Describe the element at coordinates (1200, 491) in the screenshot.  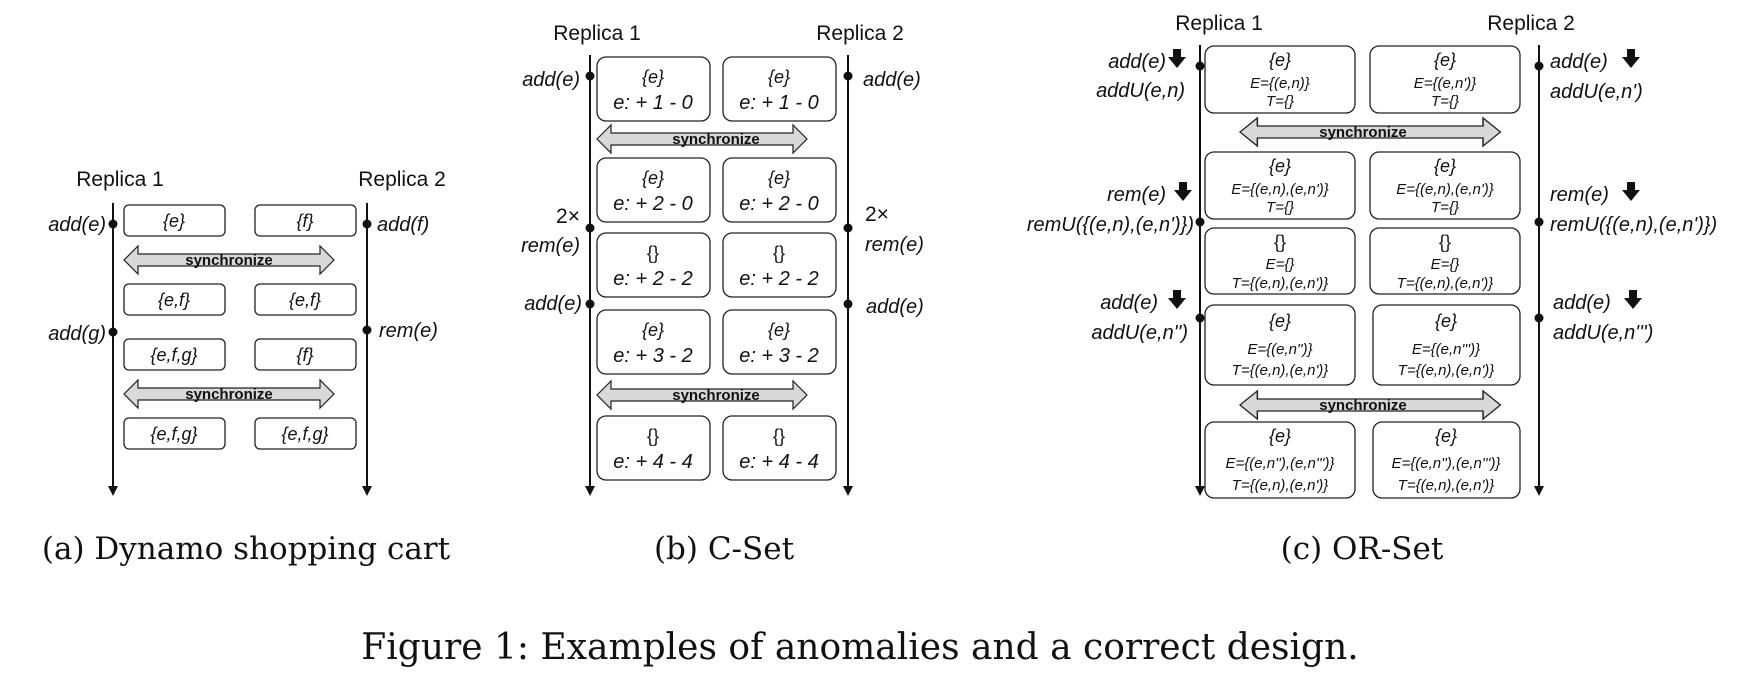
I see `panel-c-timeline-1-arrowhead` at that location.